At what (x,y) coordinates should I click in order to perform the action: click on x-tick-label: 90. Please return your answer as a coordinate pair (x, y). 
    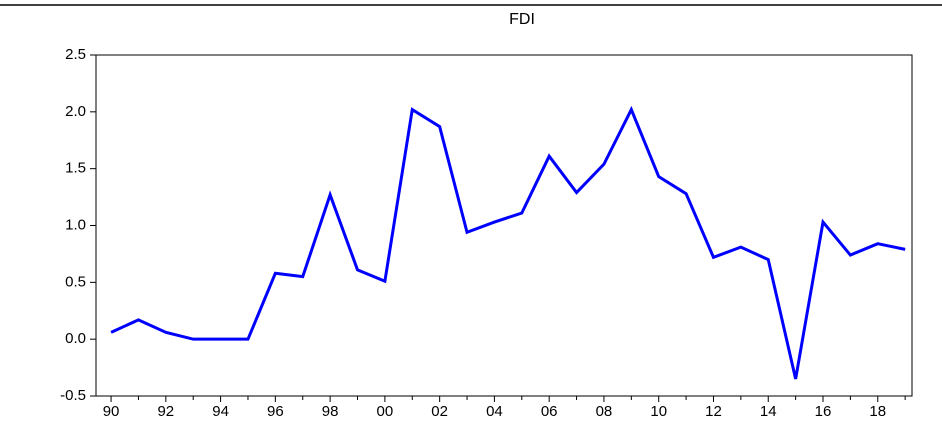
    Looking at the image, I should click on (111, 411).